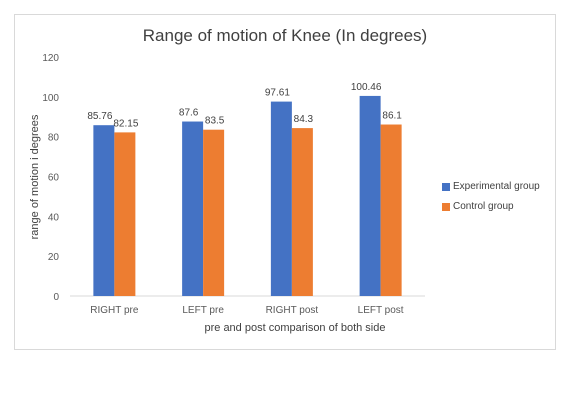 This screenshot has width=570, height=403. Describe the element at coordinates (114, 310) in the screenshot. I see `x-tick-label: RIGHT pre` at that location.